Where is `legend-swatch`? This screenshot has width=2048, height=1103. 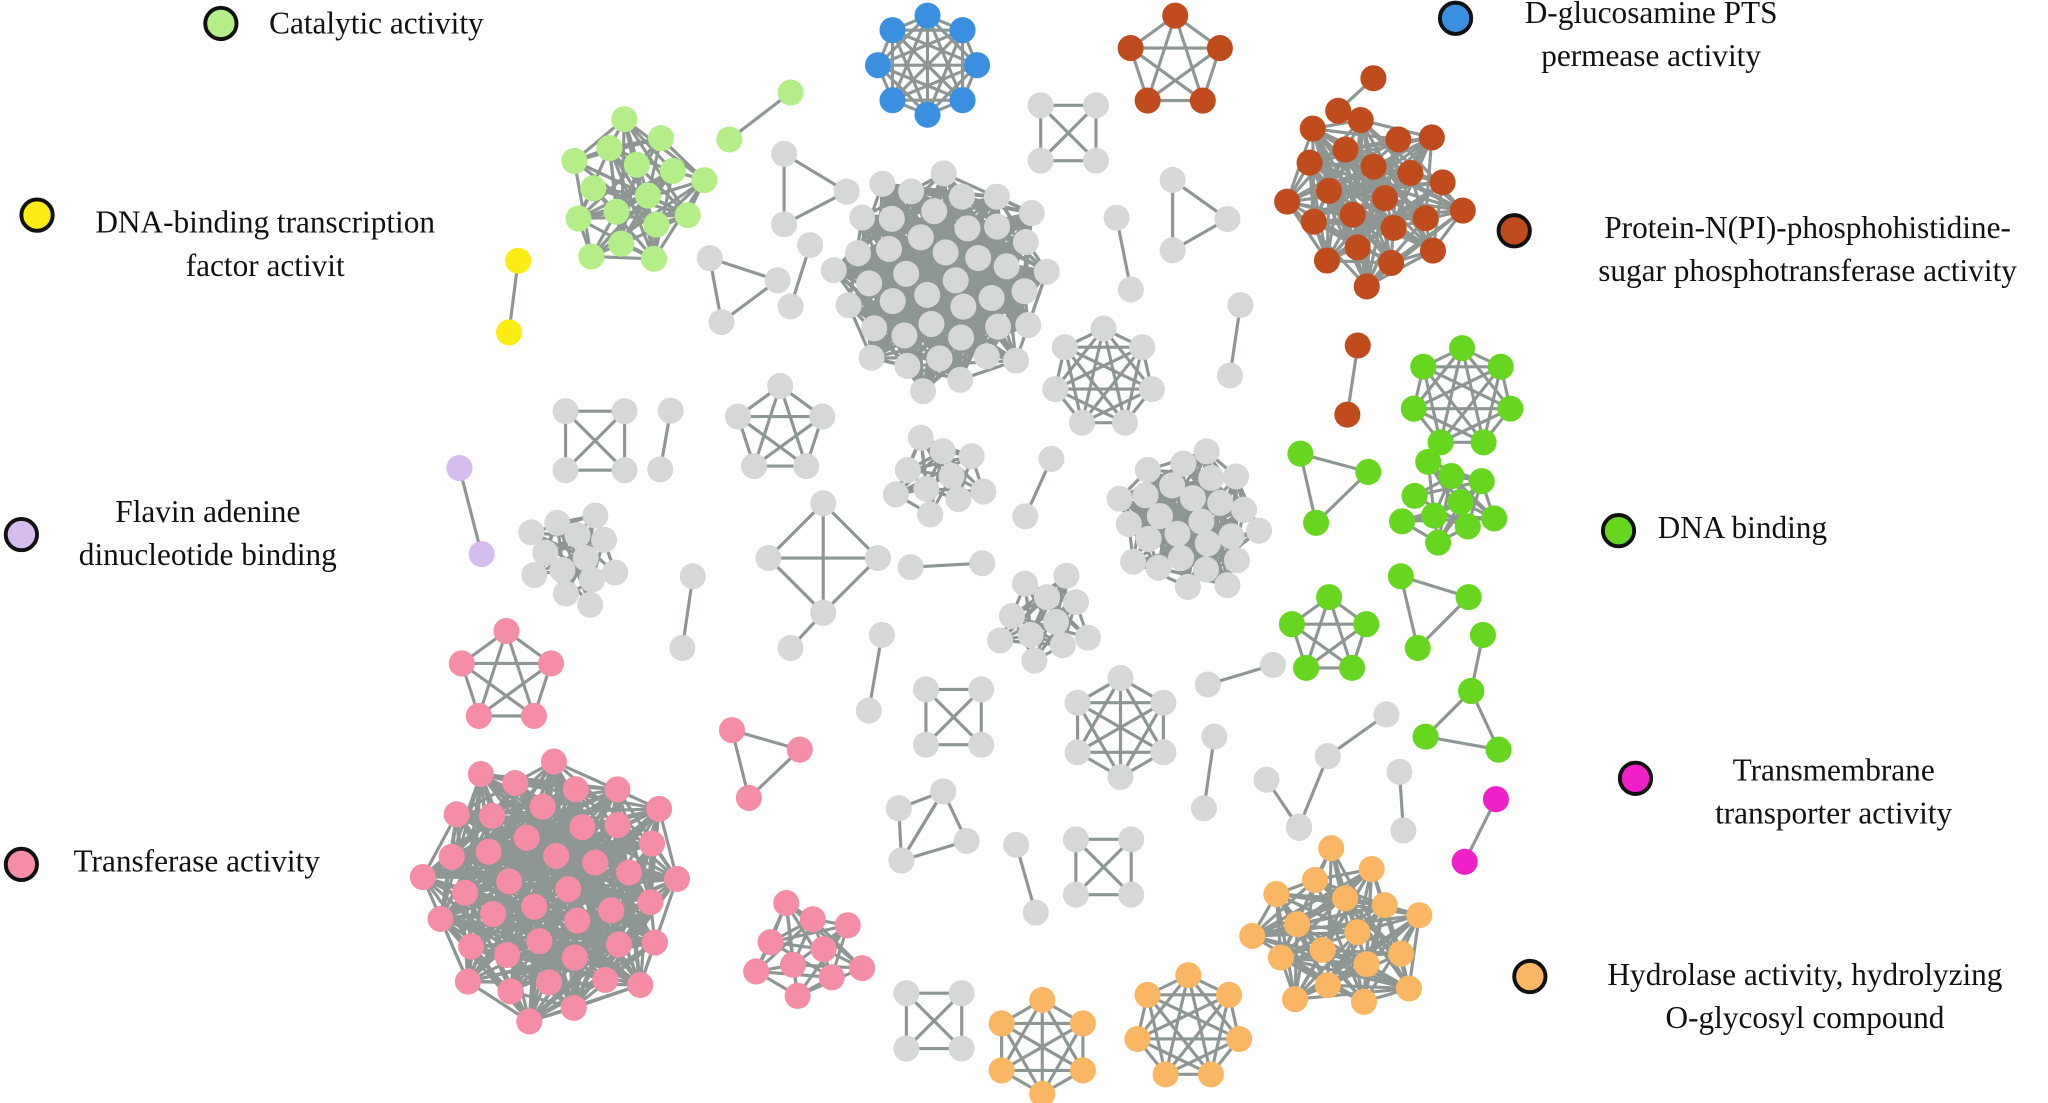 legend-swatch is located at coordinates (1514, 231).